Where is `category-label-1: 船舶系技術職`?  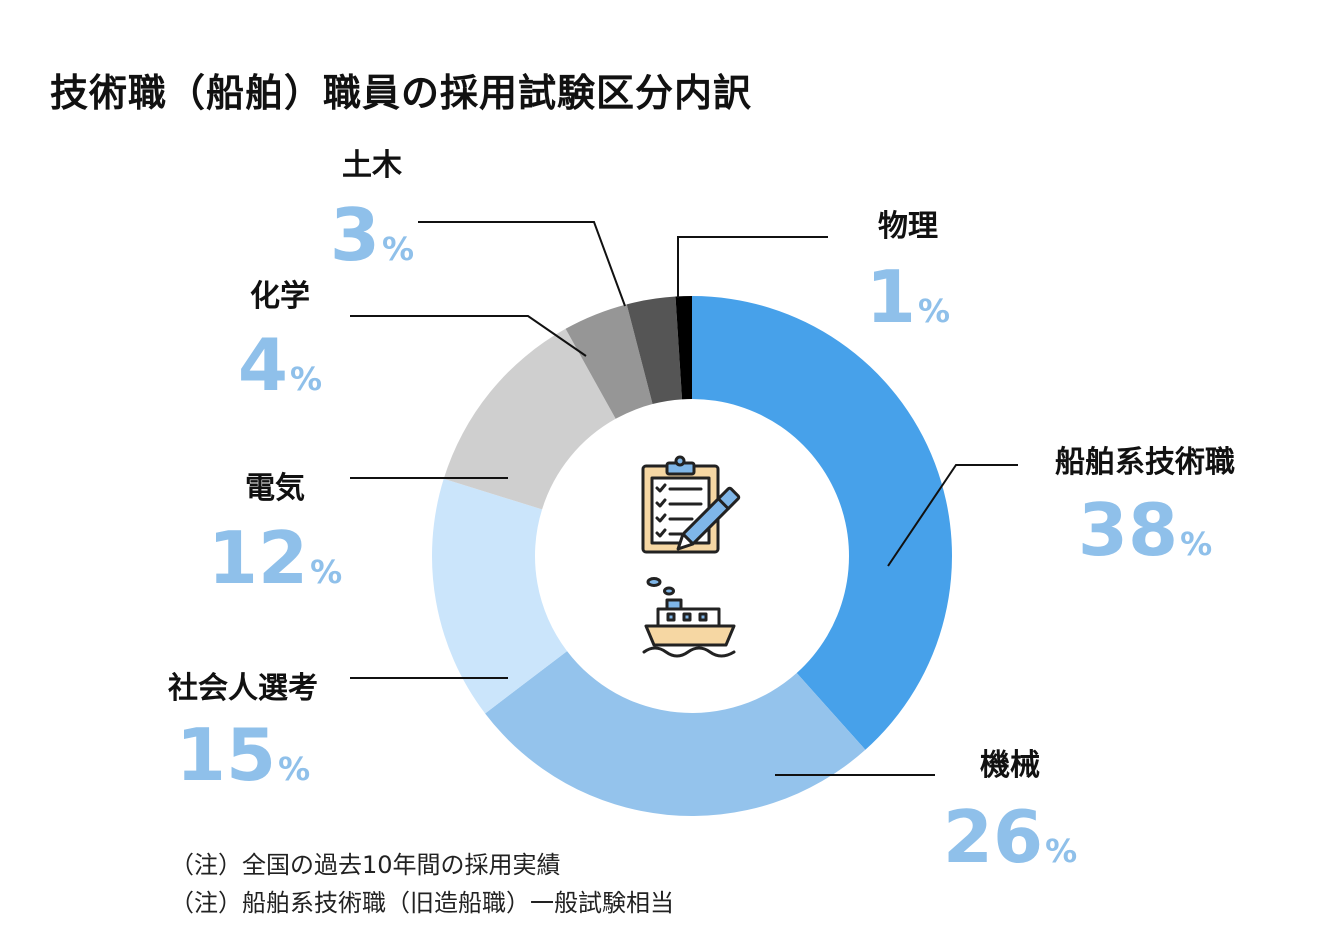 category-label-1: 船舶系技術職 is located at coordinates (1145, 462).